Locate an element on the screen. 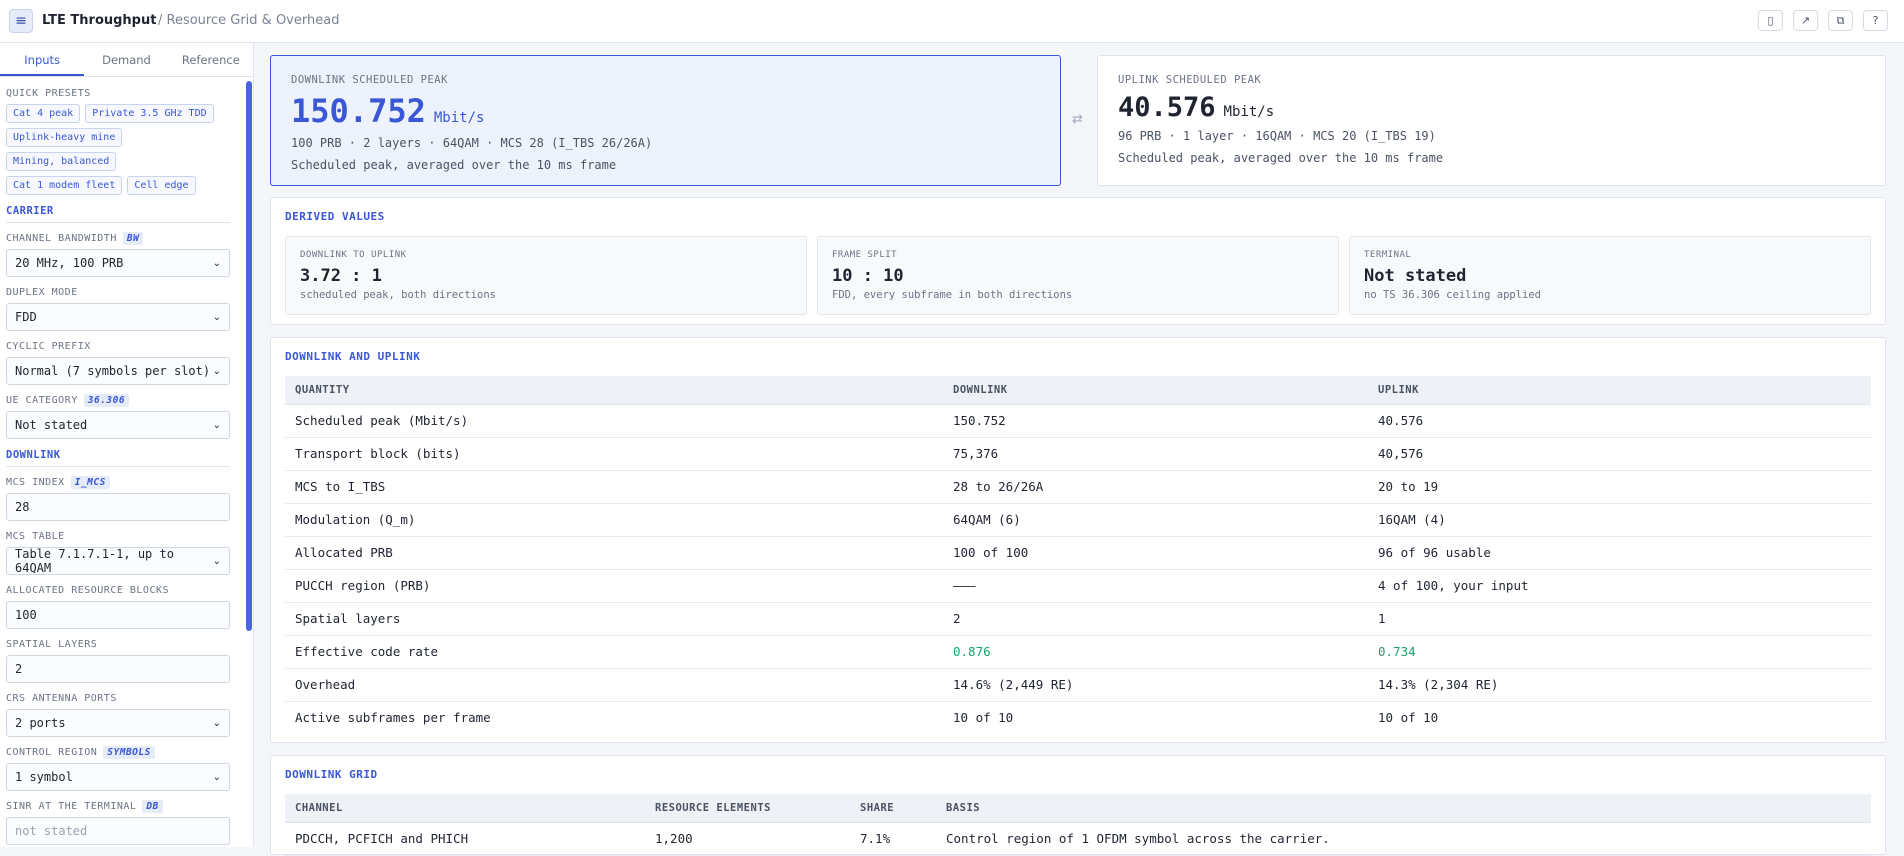 This screenshot has width=1904, height=856. control-region-select: 1 symbol ⌄ is located at coordinates (118, 777).